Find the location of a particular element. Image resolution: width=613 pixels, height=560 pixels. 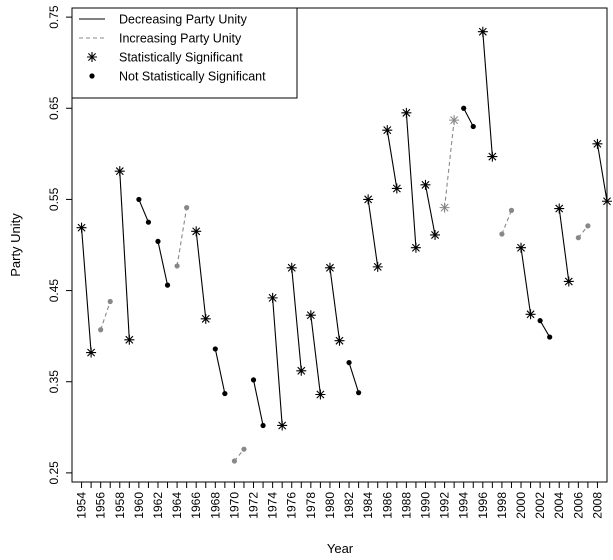

y-tick-label: 0.45 is located at coordinates (54, 291).